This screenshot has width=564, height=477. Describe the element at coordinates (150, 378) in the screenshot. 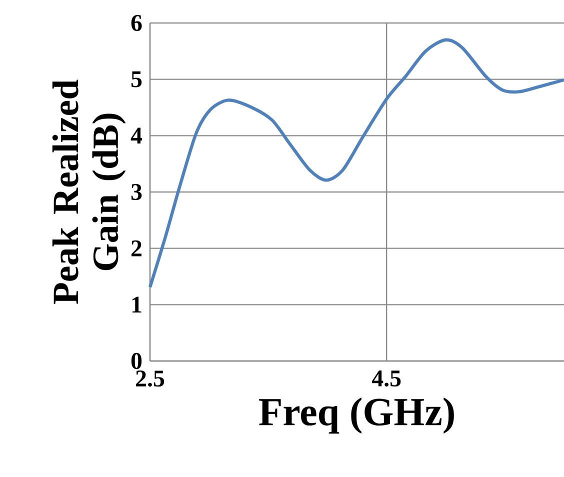

I see `x-tick-label: 2.5` at that location.